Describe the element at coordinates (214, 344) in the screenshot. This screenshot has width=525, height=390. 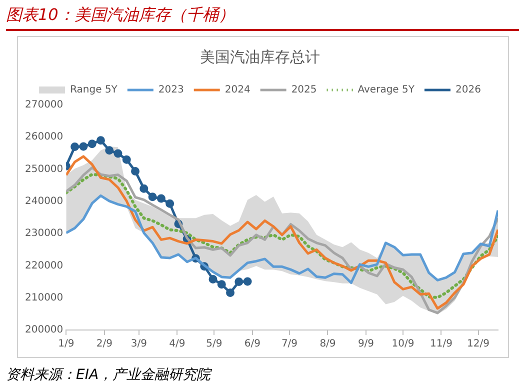
I see `x-tick-label: 5/9` at that location.